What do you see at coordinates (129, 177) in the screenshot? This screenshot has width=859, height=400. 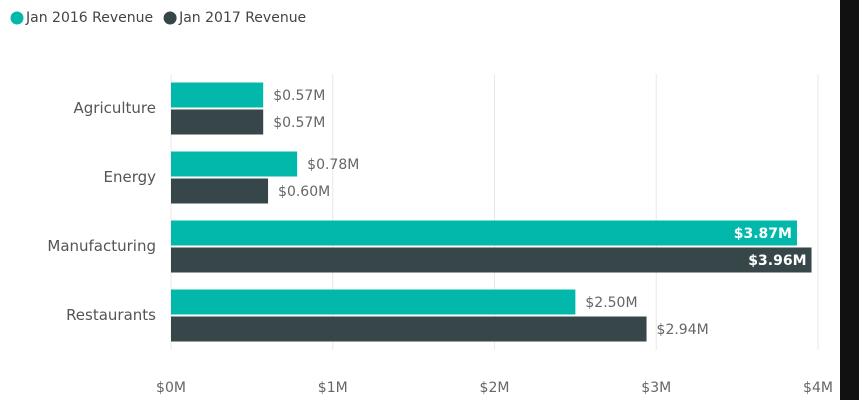 I see `category-label: Energy` at bounding box center [129, 177].